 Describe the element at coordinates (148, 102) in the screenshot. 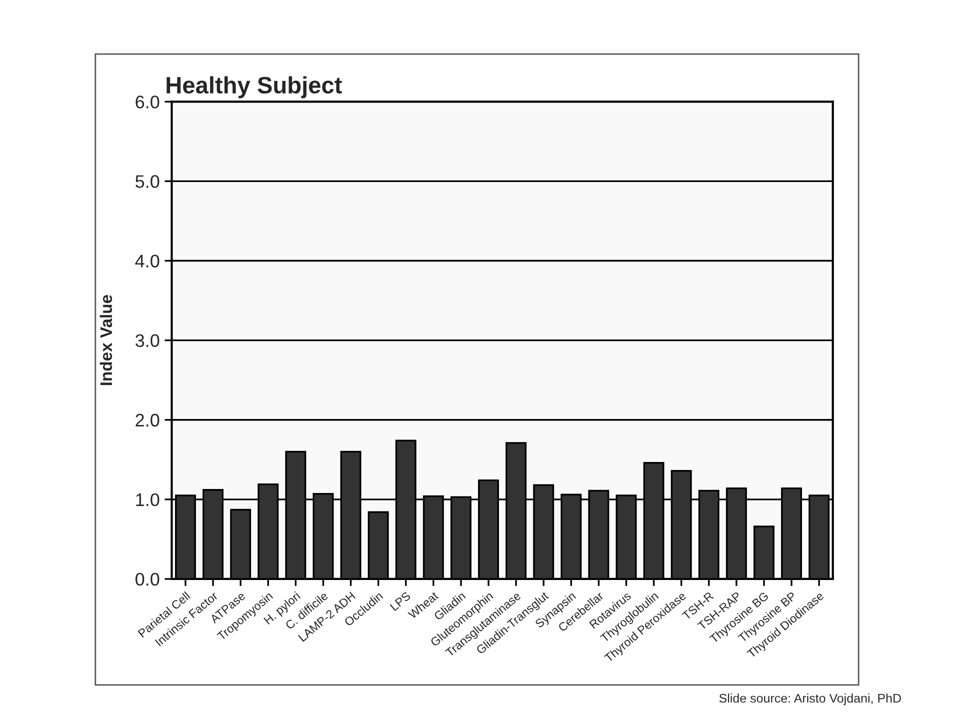

I see `y-tick-label: 6.0` at that location.